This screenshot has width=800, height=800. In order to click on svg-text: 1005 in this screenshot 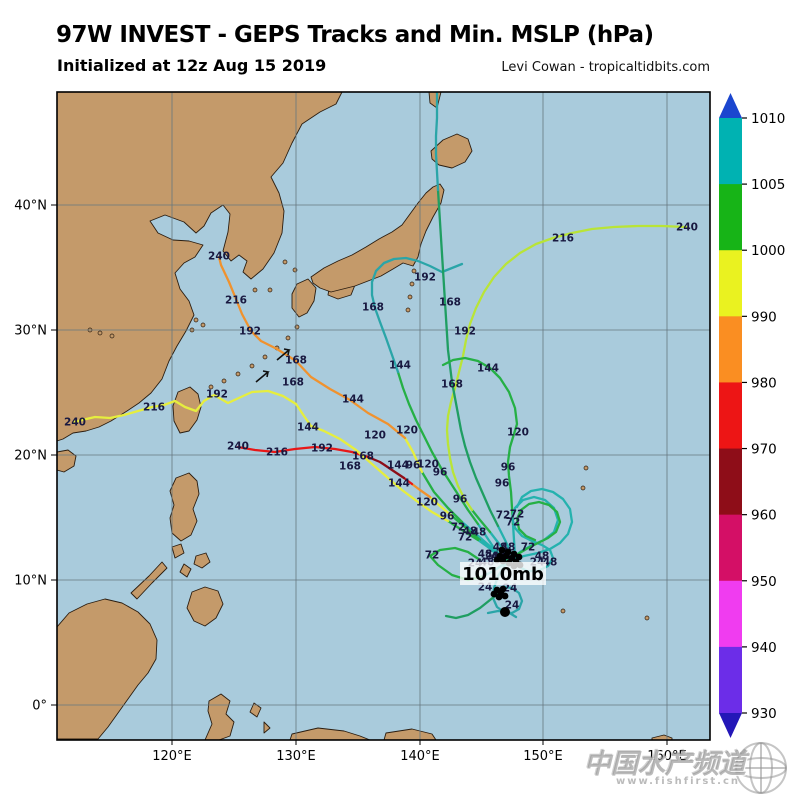, I will do `click(768, 185)`.